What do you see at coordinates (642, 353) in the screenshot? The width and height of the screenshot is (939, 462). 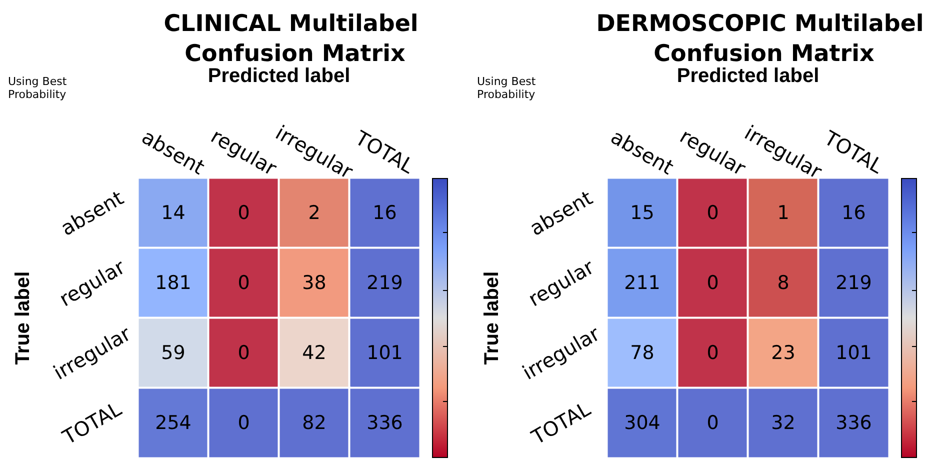 I see `data-label: 78` at bounding box center [642, 353].